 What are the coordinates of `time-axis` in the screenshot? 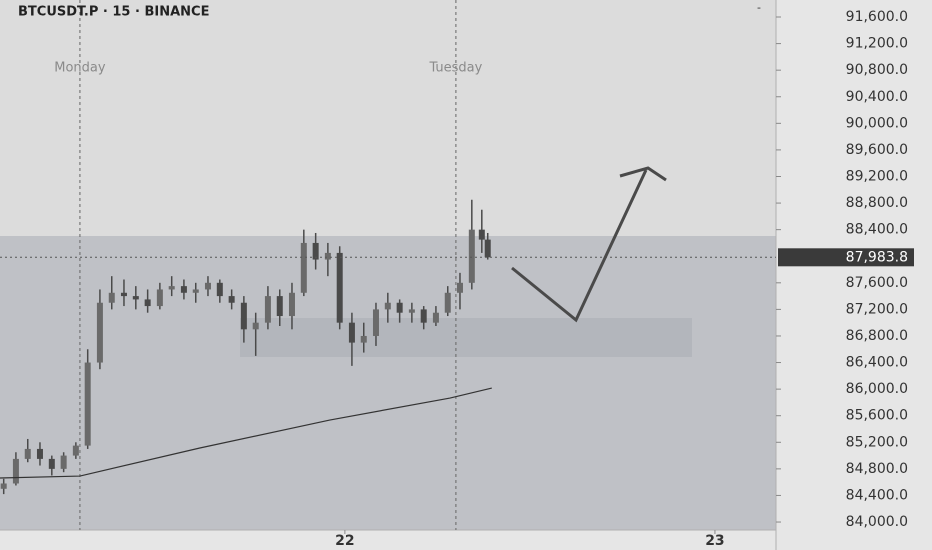 It's located at (388, 540).